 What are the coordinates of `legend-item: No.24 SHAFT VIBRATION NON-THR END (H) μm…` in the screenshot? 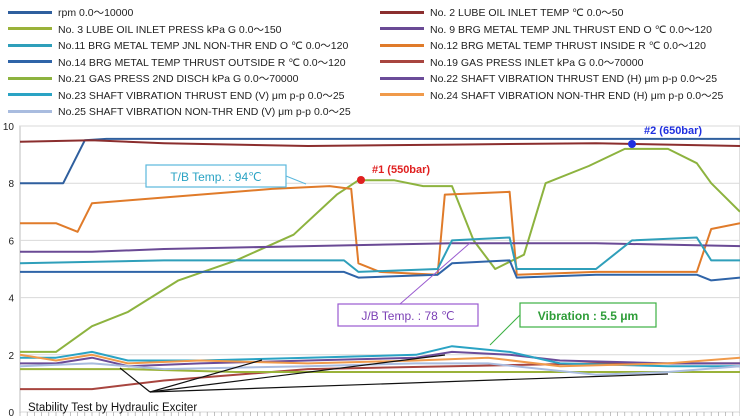 It's located at (551, 96).